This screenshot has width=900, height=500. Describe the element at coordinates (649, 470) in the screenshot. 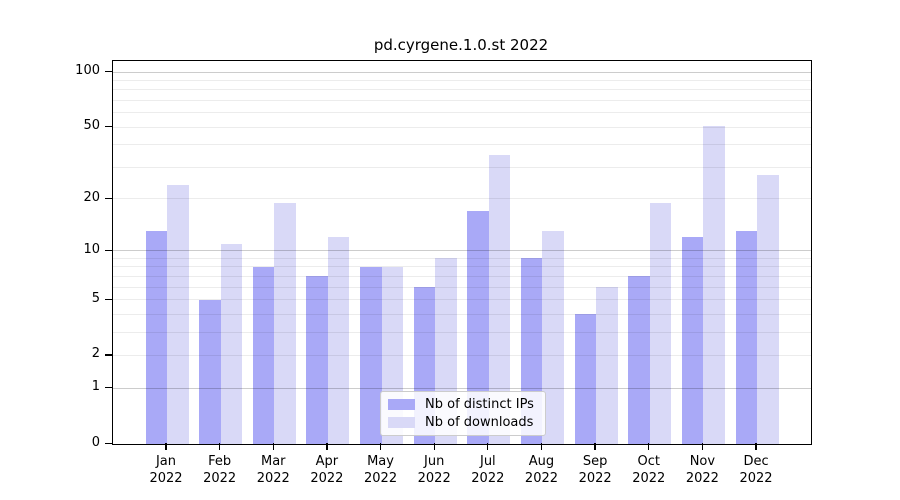

I see `x-tick-label-oct: Oct 2022` at that location.